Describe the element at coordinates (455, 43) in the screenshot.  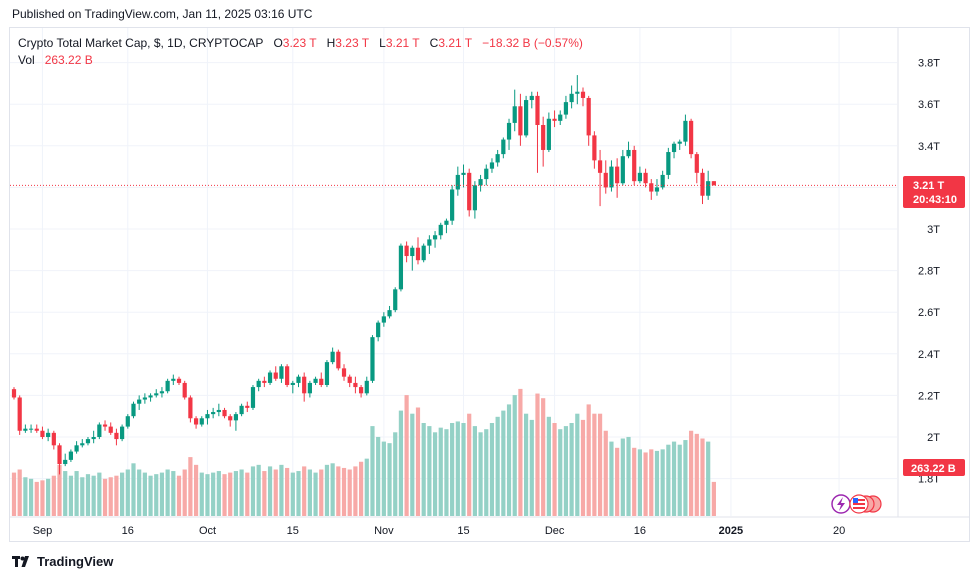
I see `close-value: 3.21 T` at that location.